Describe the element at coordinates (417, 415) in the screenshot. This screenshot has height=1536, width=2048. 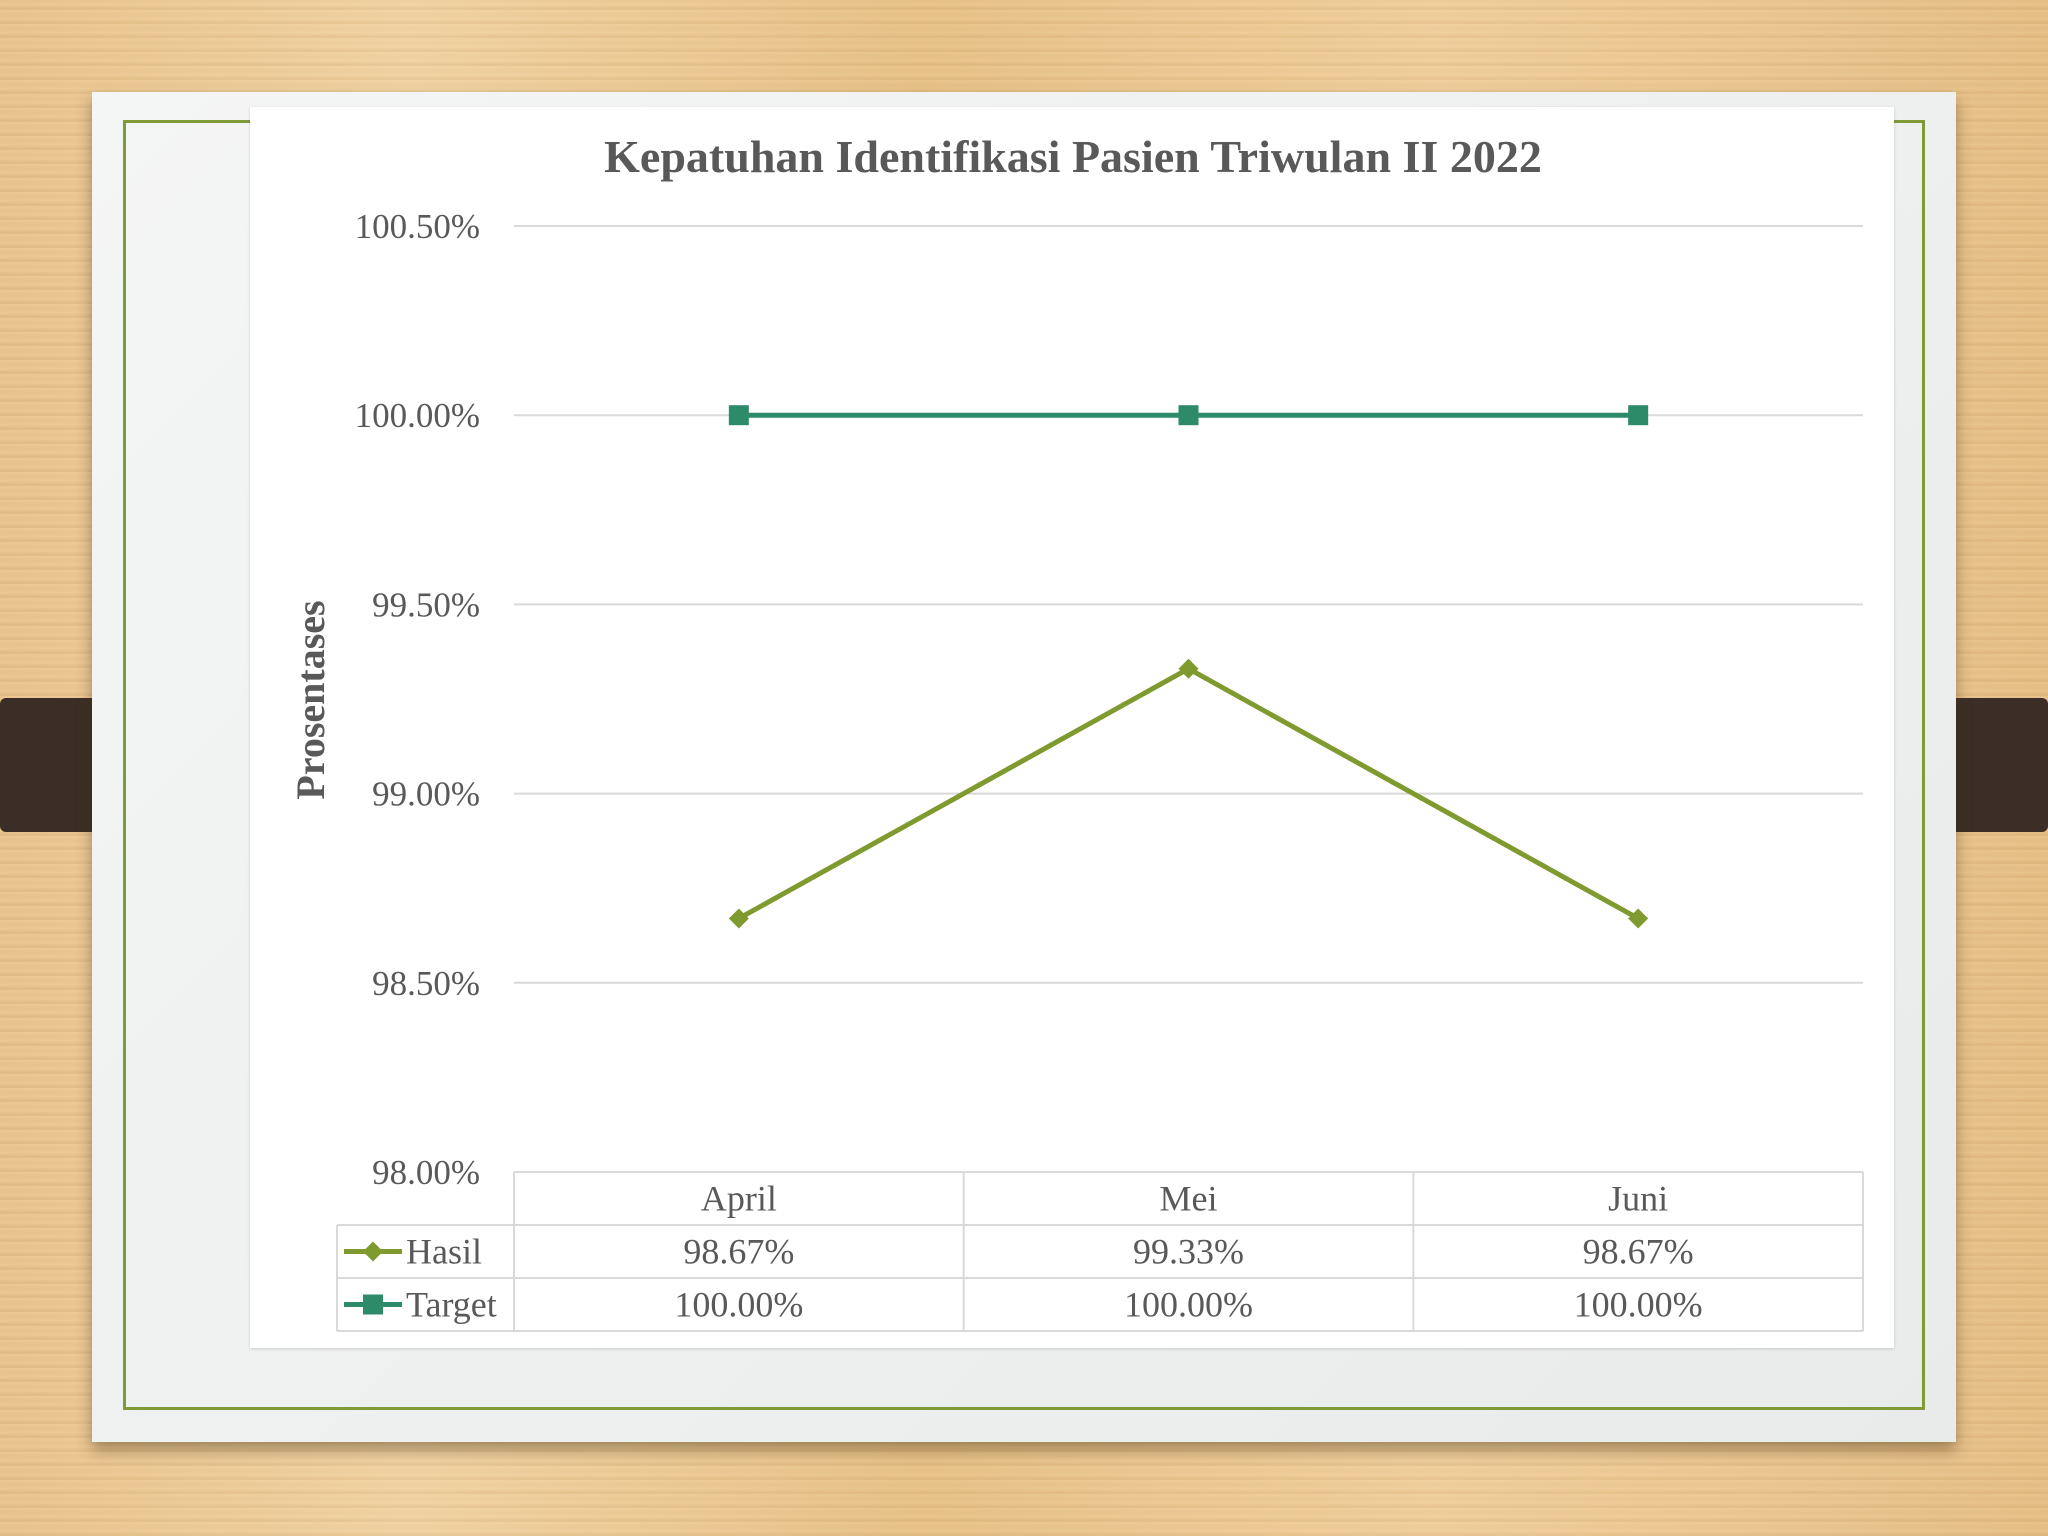
I see `y-tick-label: 100.00%` at that location.